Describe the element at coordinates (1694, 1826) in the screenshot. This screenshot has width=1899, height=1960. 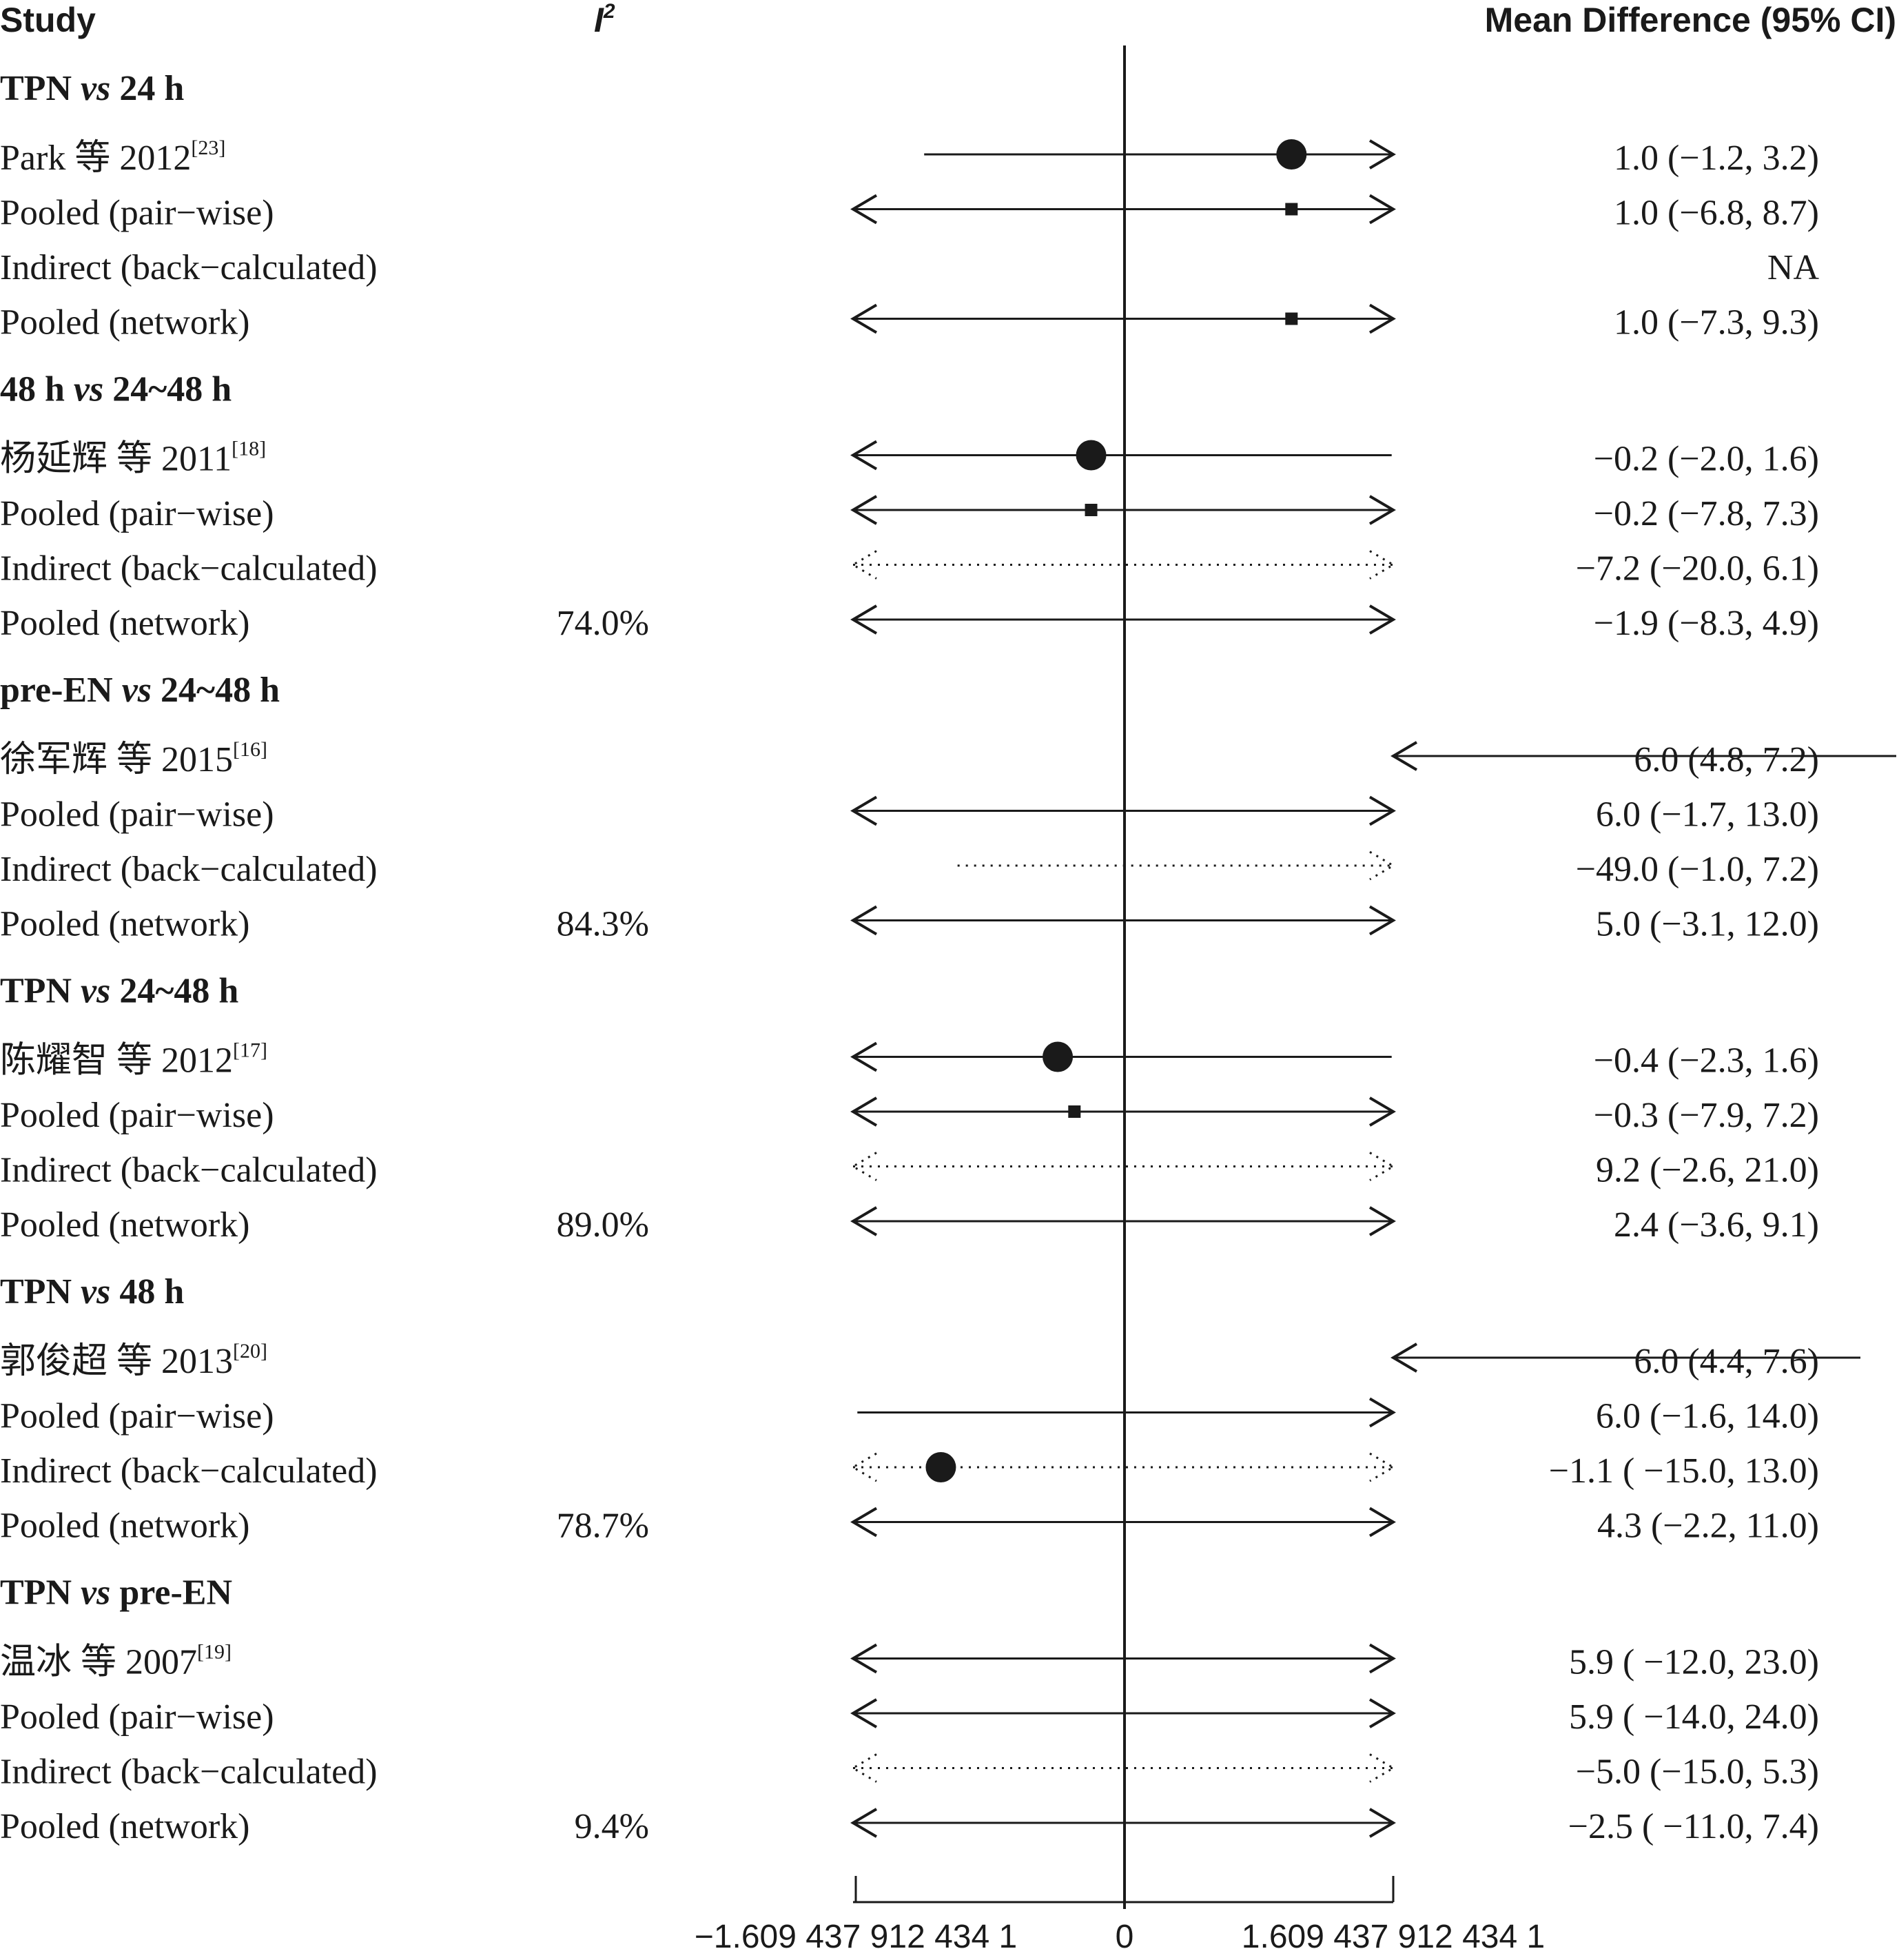
I see `ci-text: −2.5 ( −11.0, 7.4)` at that location.